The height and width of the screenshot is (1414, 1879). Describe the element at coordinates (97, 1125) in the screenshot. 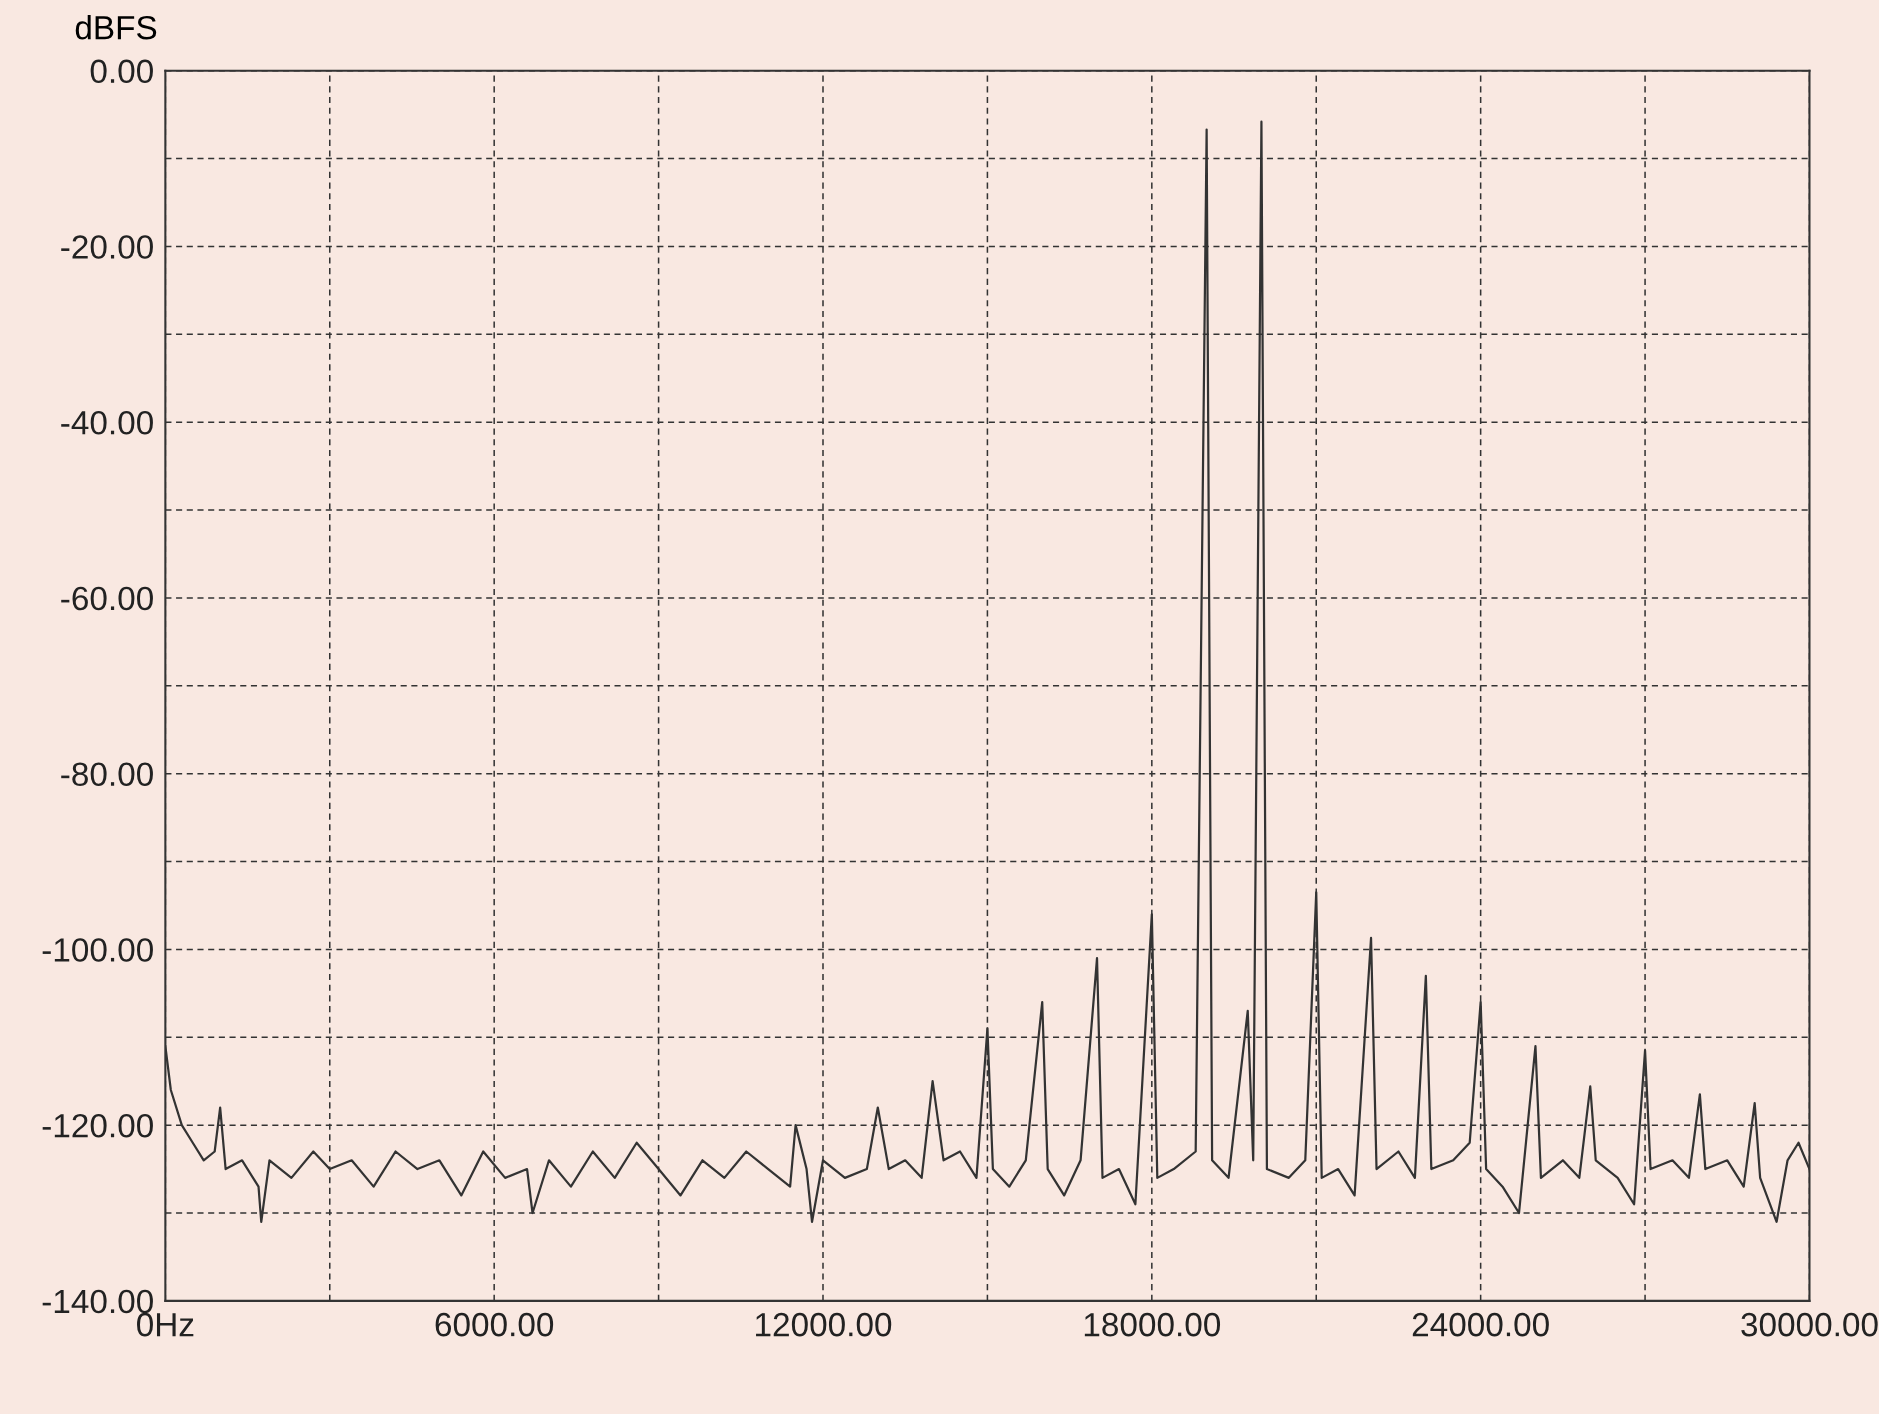

I see `y-tick-label: -120.00` at that location.